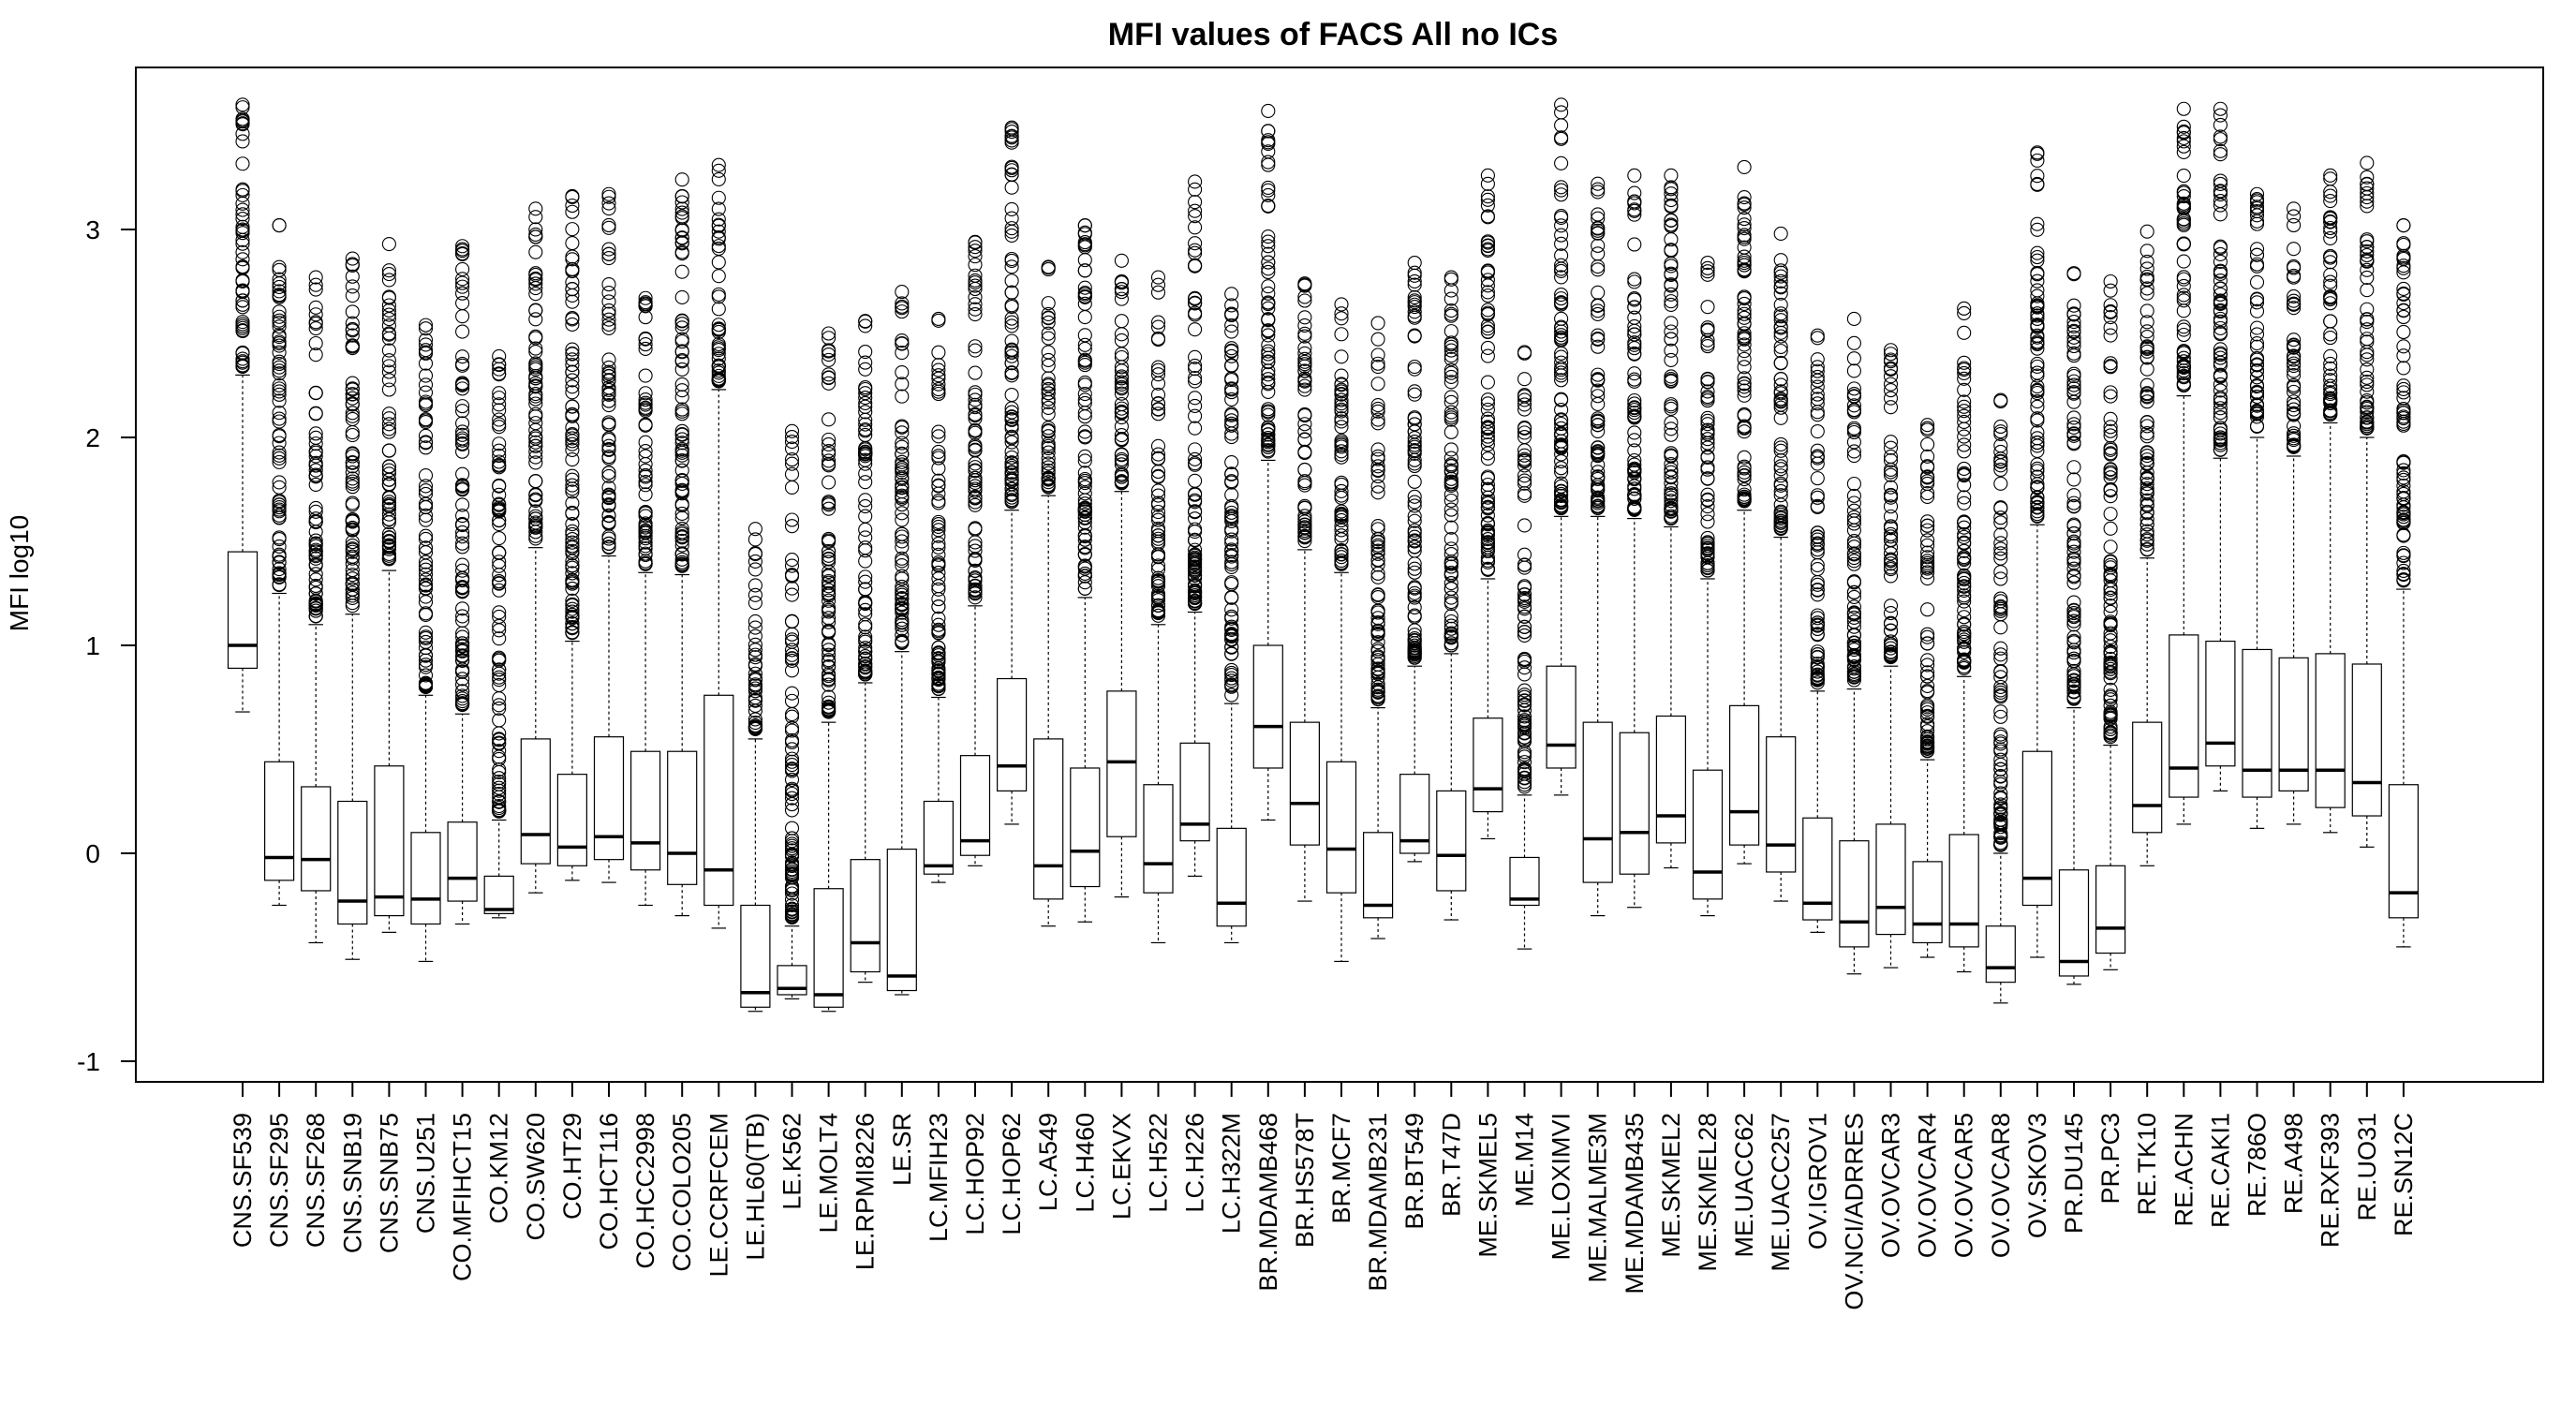  I want to click on box-LE.SR, so click(901, 640).